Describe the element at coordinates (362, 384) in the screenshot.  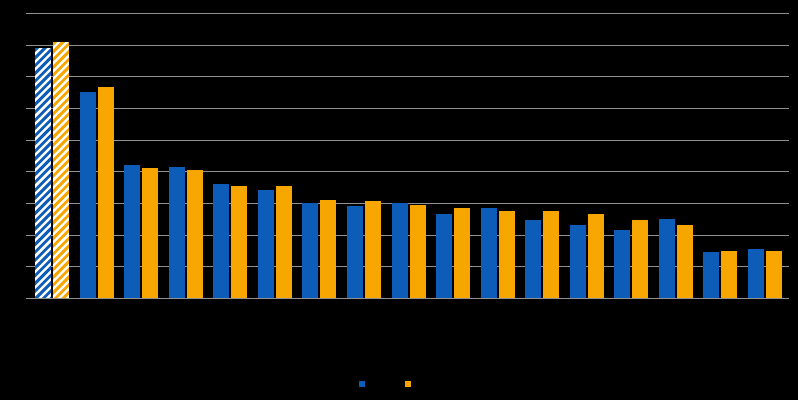
I see `legend-swatch-series1` at that location.